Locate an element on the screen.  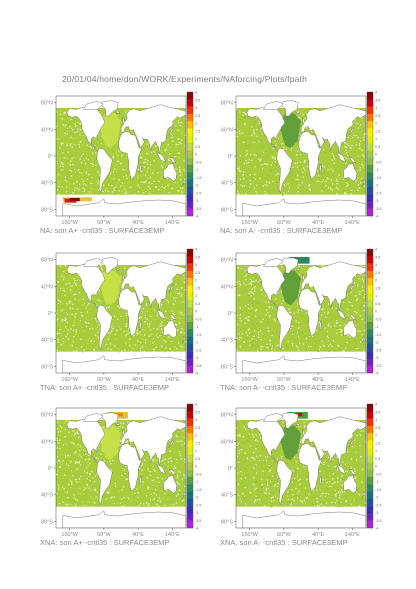
xtick-label: 60°W is located at coordinates (104, 535).